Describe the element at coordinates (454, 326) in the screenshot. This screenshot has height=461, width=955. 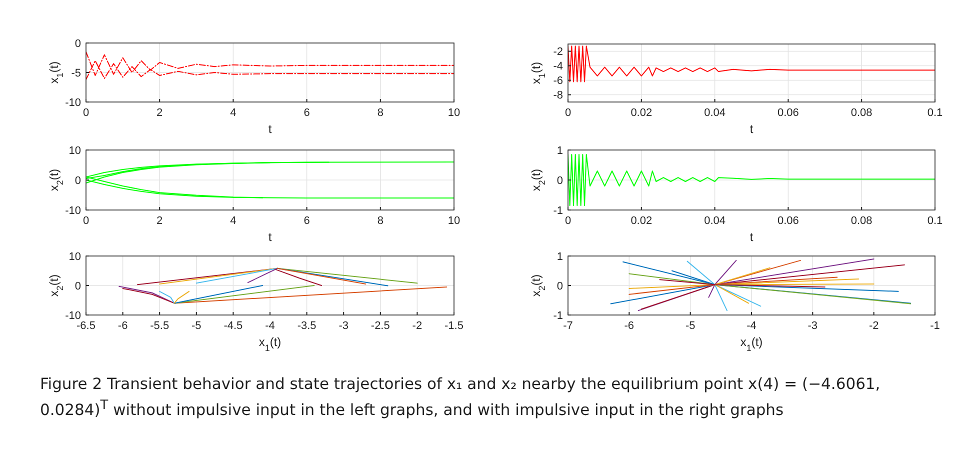
I see `x-tick-label: -1.5` at that location.